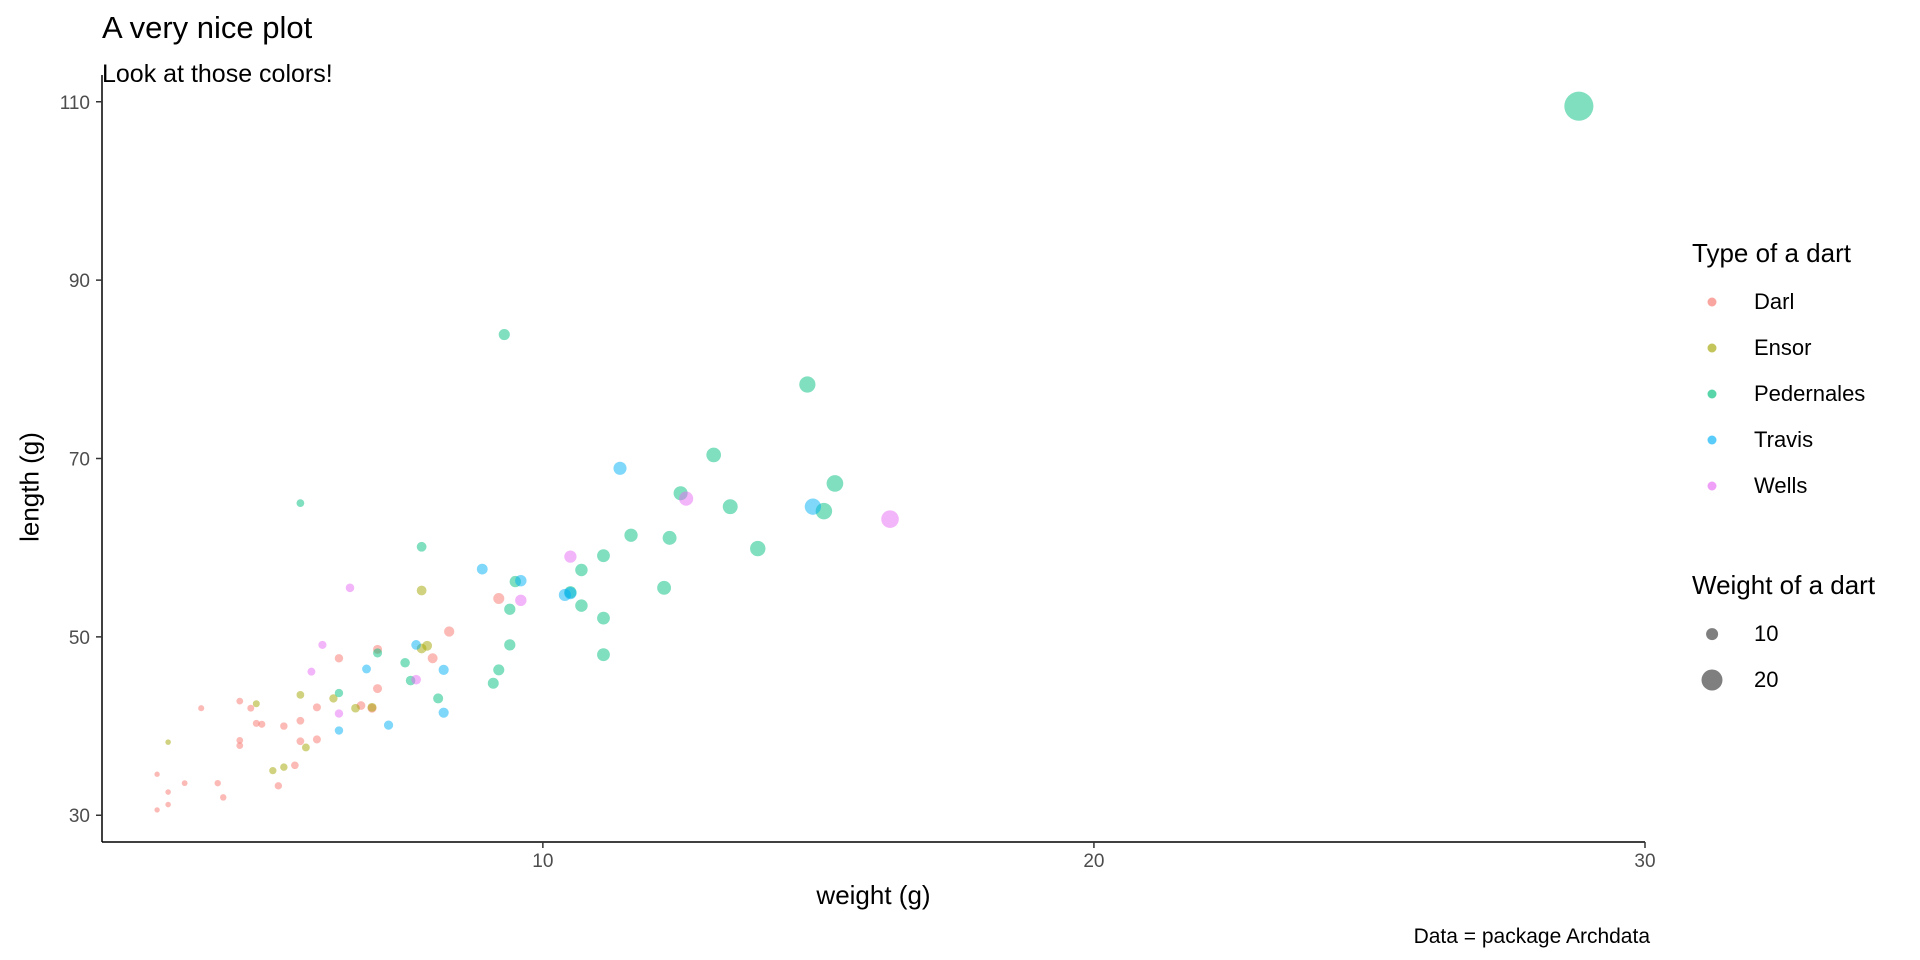  Describe the element at coordinates (1712, 634) in the screenshot. I see `legend-size-circle` at that location.